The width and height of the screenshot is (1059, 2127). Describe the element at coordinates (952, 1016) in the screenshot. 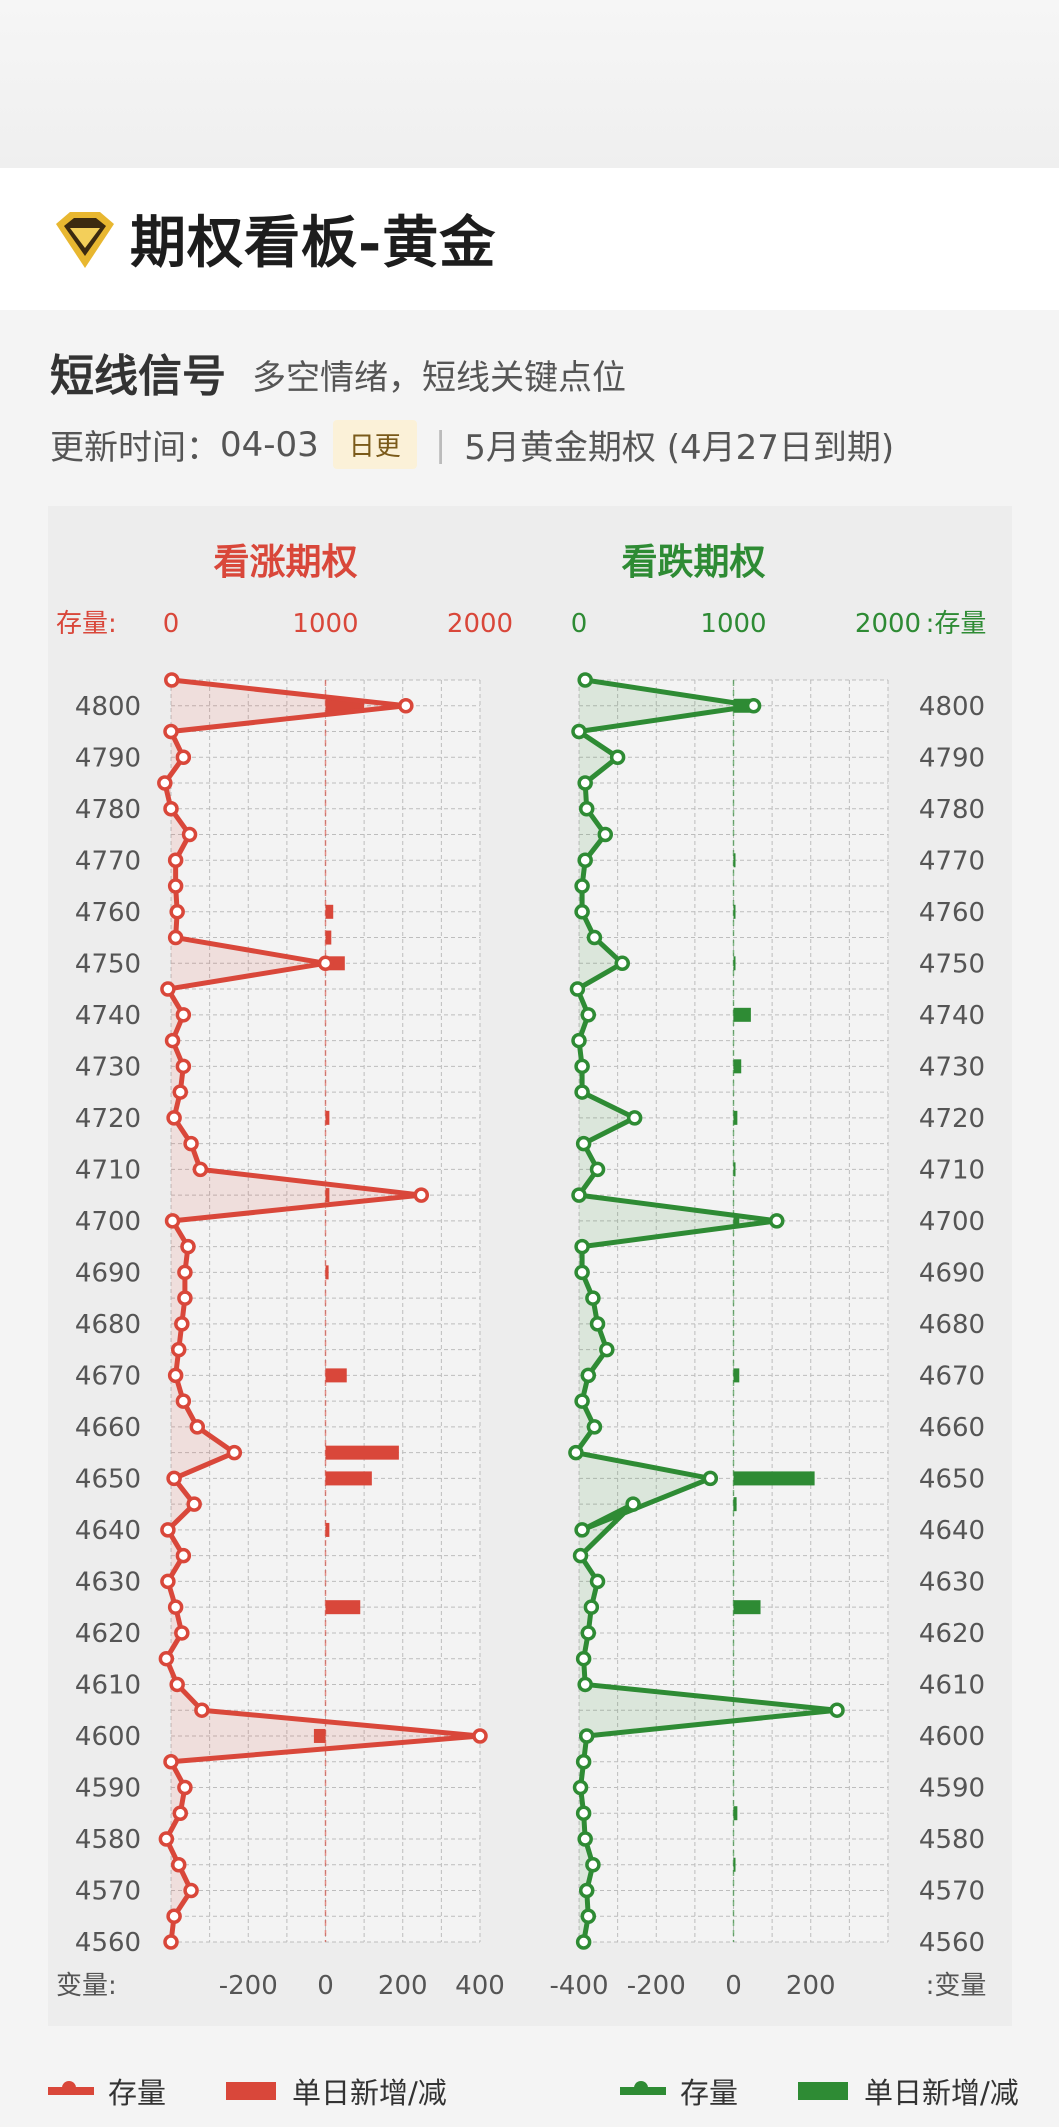

I see `put-strike-tick-6: 4740` at that location.